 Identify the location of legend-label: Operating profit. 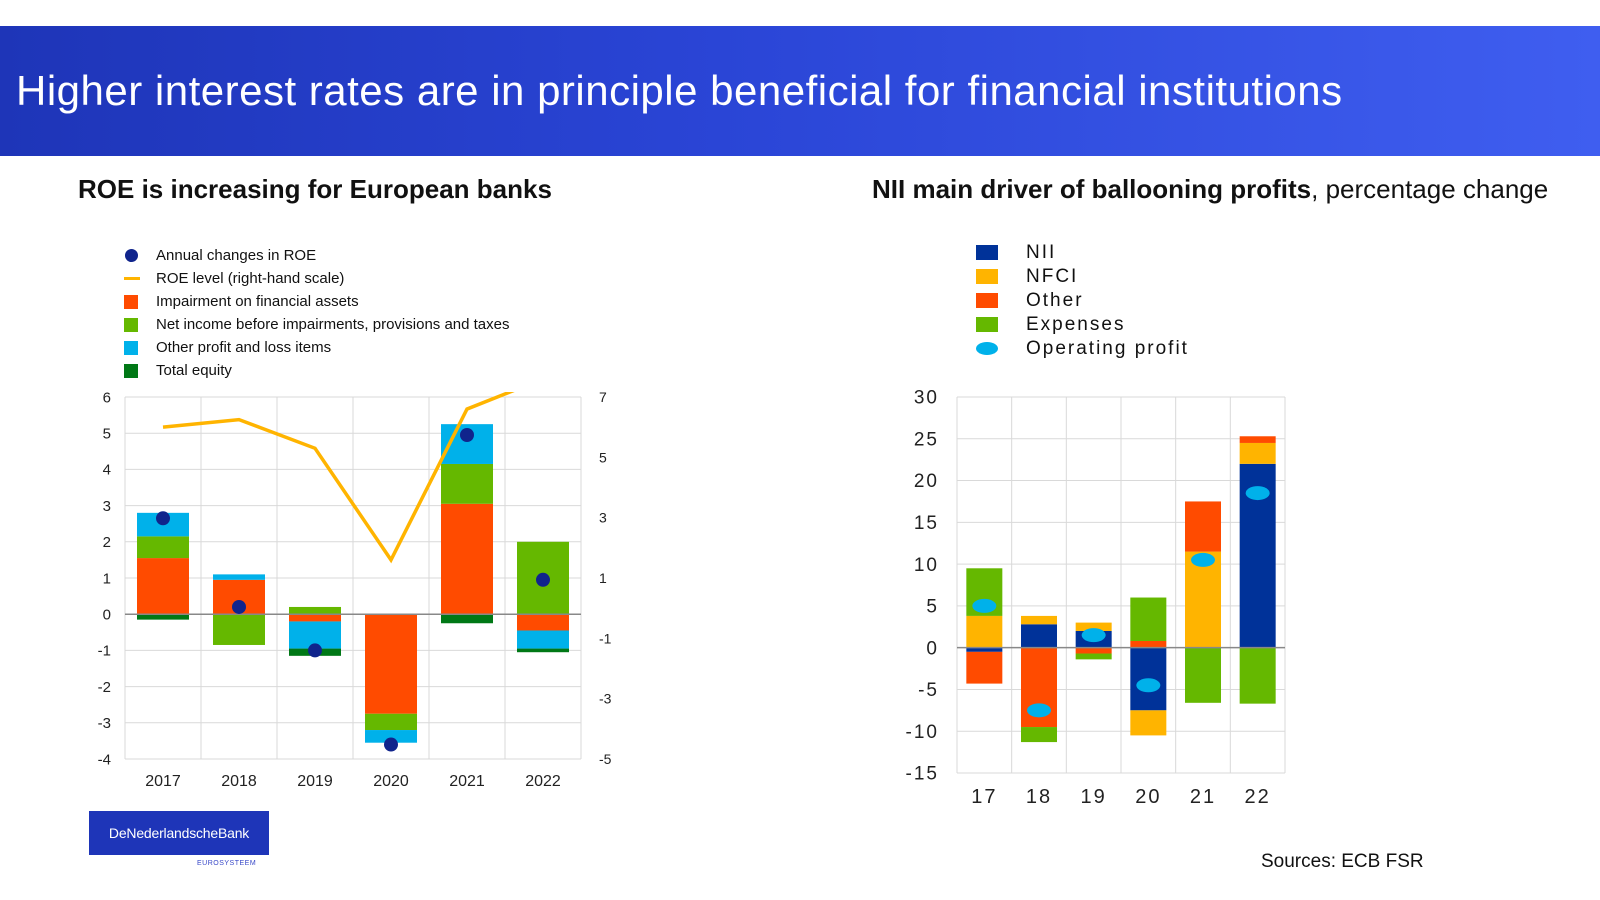
(1107, 348).